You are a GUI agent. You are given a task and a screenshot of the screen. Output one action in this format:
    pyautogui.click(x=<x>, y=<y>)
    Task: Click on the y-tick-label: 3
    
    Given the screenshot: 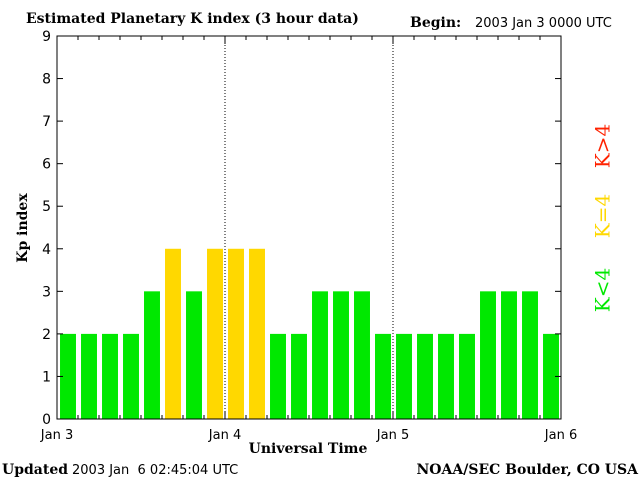 What is the action you would take?
    pyautogui.click(x=46, y=292)
    